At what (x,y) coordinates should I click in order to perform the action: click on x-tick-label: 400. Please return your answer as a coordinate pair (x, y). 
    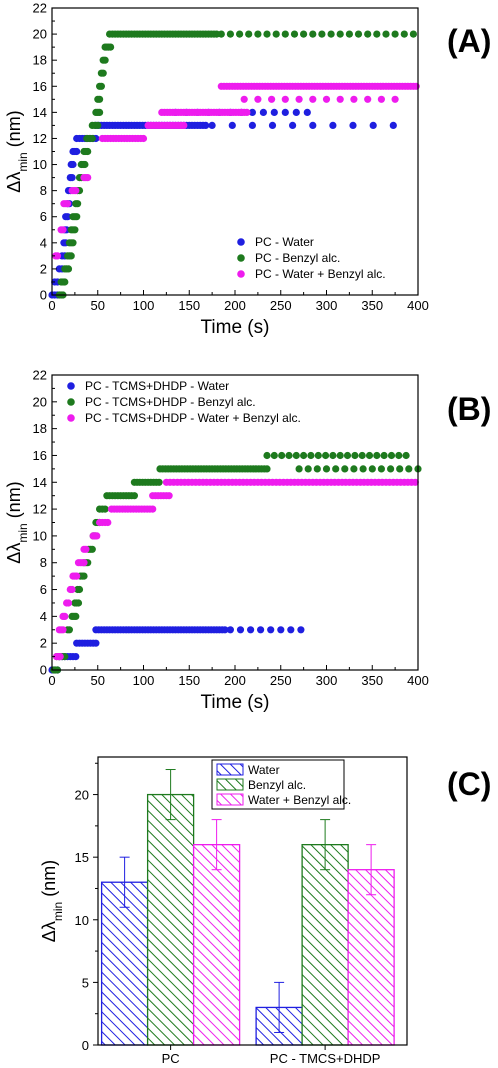
    Looking at the image, I should click on (418, 680).